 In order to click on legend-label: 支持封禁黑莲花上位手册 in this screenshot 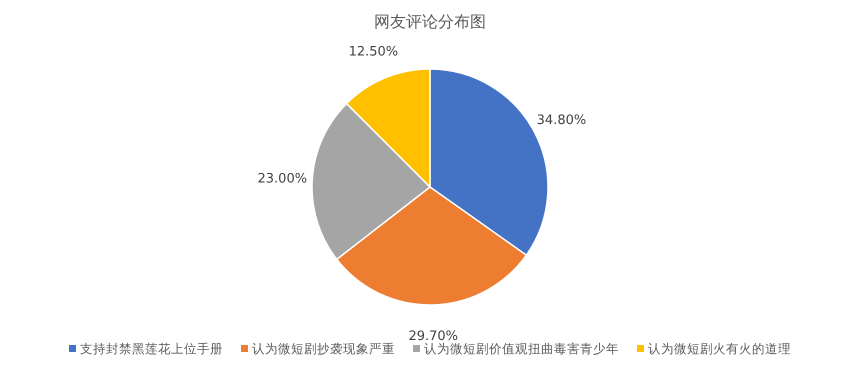, I will do `click(151, 348)`.